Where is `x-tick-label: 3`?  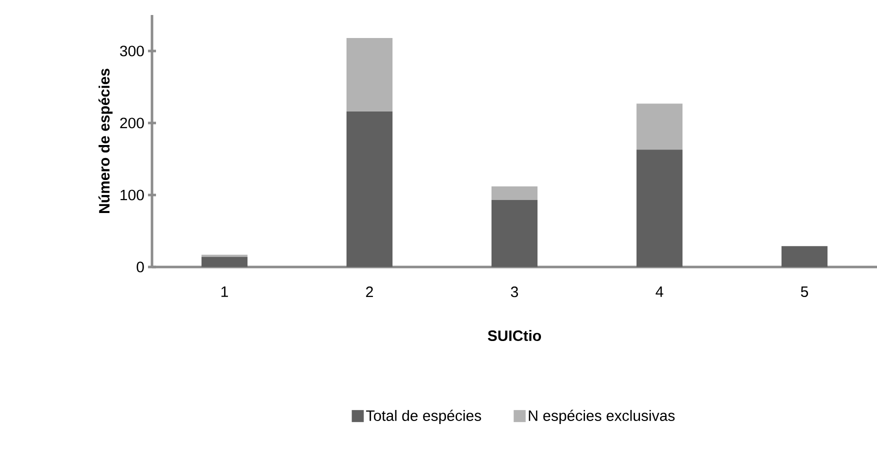
x-tick-label: 3 is located at coordinates (514, 292).